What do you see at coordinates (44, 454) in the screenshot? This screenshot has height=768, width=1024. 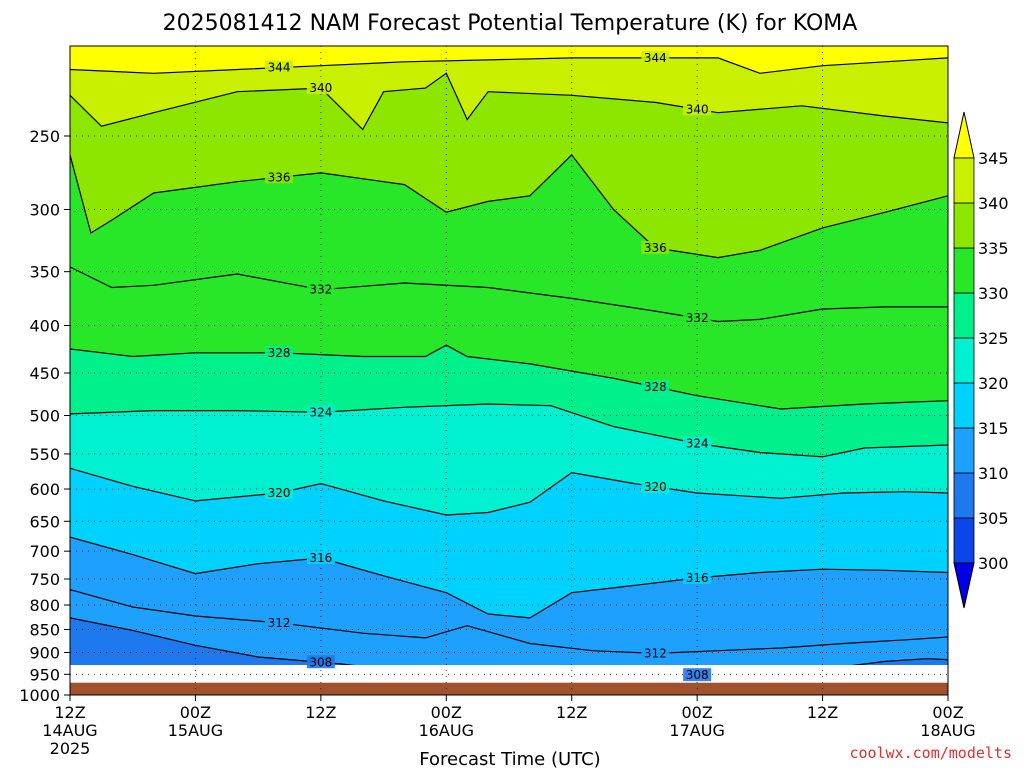 I see `y-tick-label: 550` at bounding box center [44, 454].